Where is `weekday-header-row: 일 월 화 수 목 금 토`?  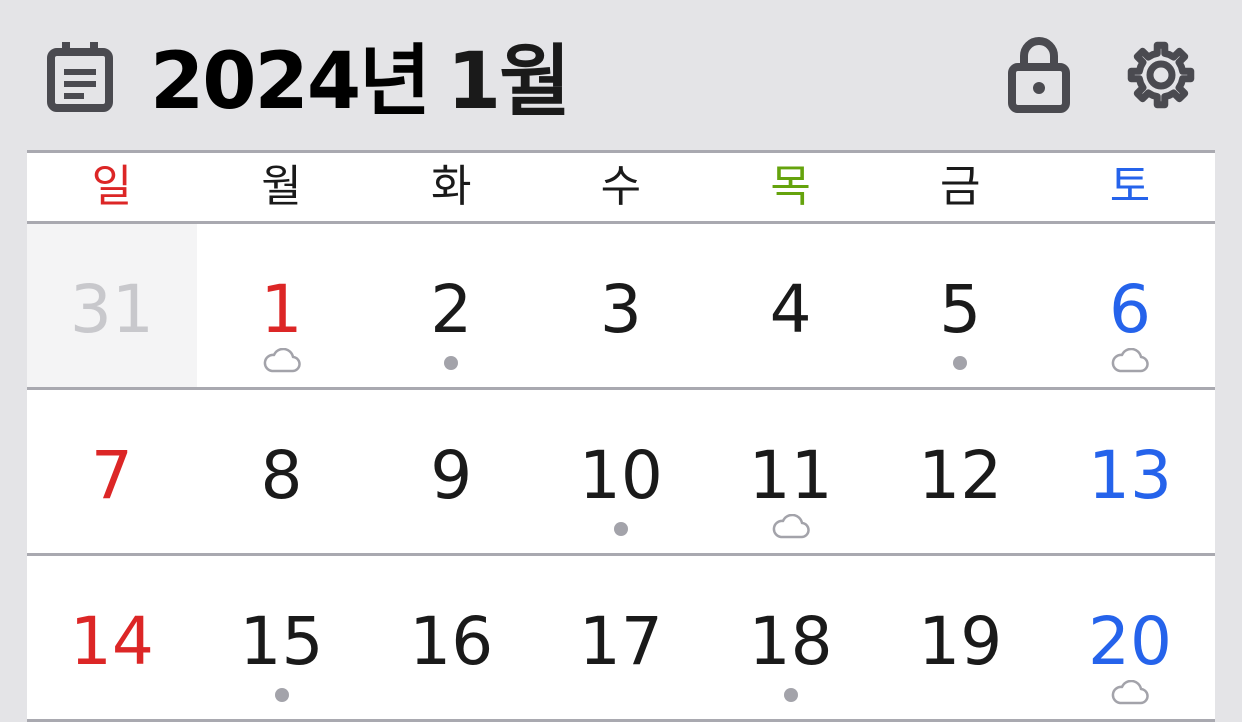
weekday-header-row: 일 월 화 수 목 금 토 is located at coordinates (621, 187).